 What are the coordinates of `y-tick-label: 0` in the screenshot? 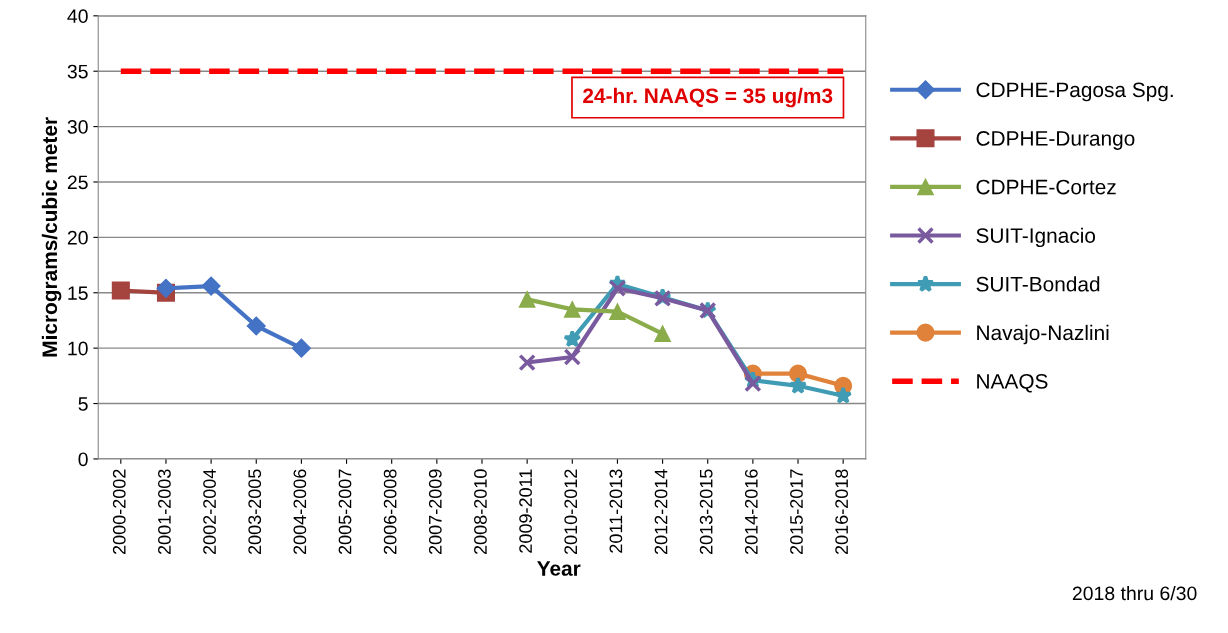 It's located at (83, 459).